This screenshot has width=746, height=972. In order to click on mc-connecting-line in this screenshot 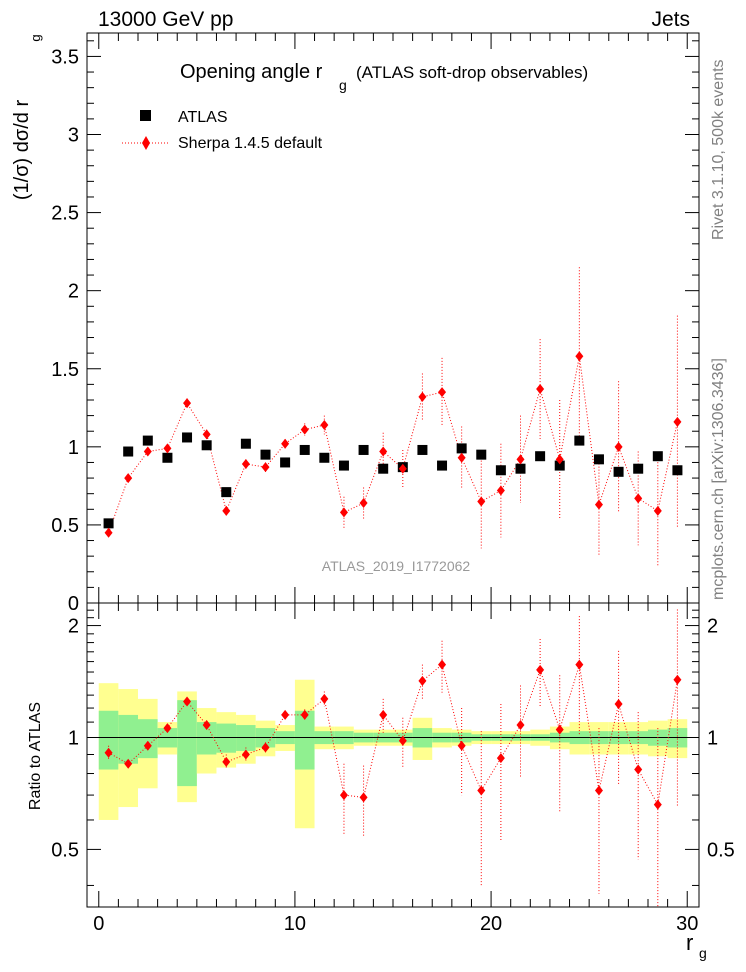, I will do `click(393, 444)`.